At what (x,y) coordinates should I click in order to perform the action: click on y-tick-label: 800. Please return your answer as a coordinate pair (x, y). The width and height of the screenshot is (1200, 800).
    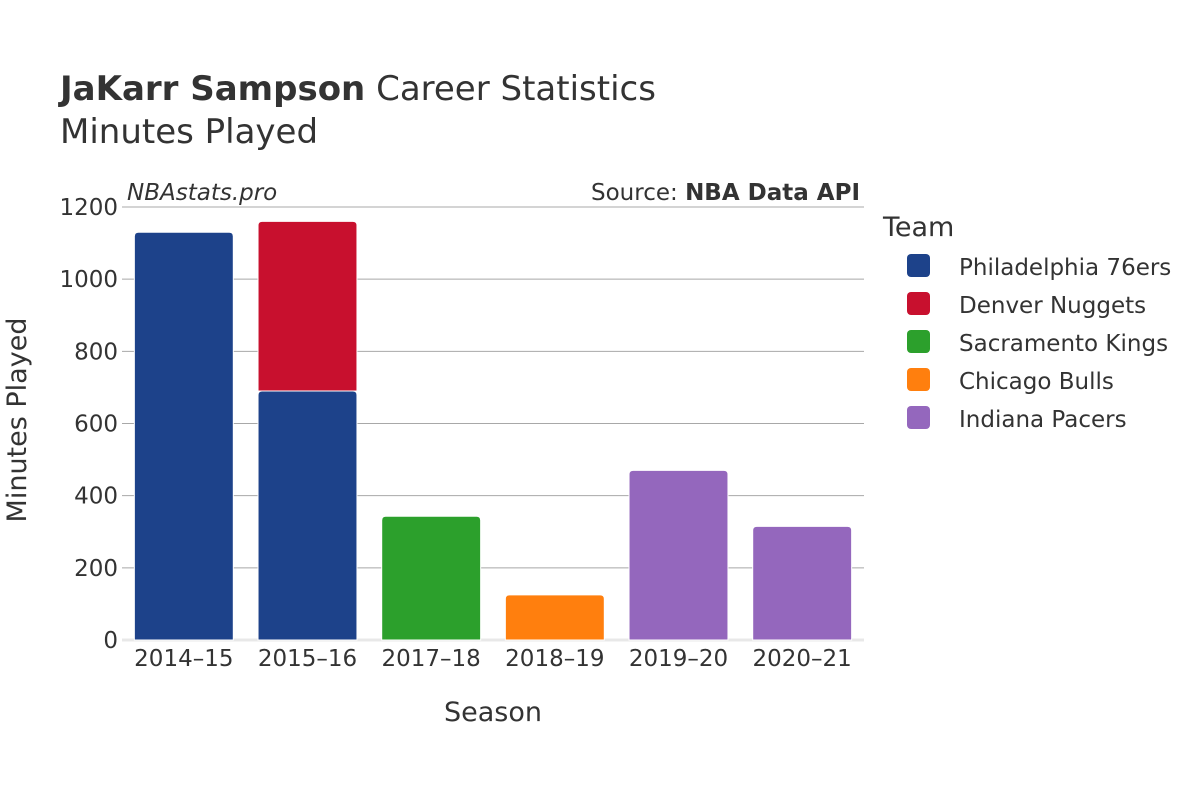
    Looking at the image, I should click on (96, 352).